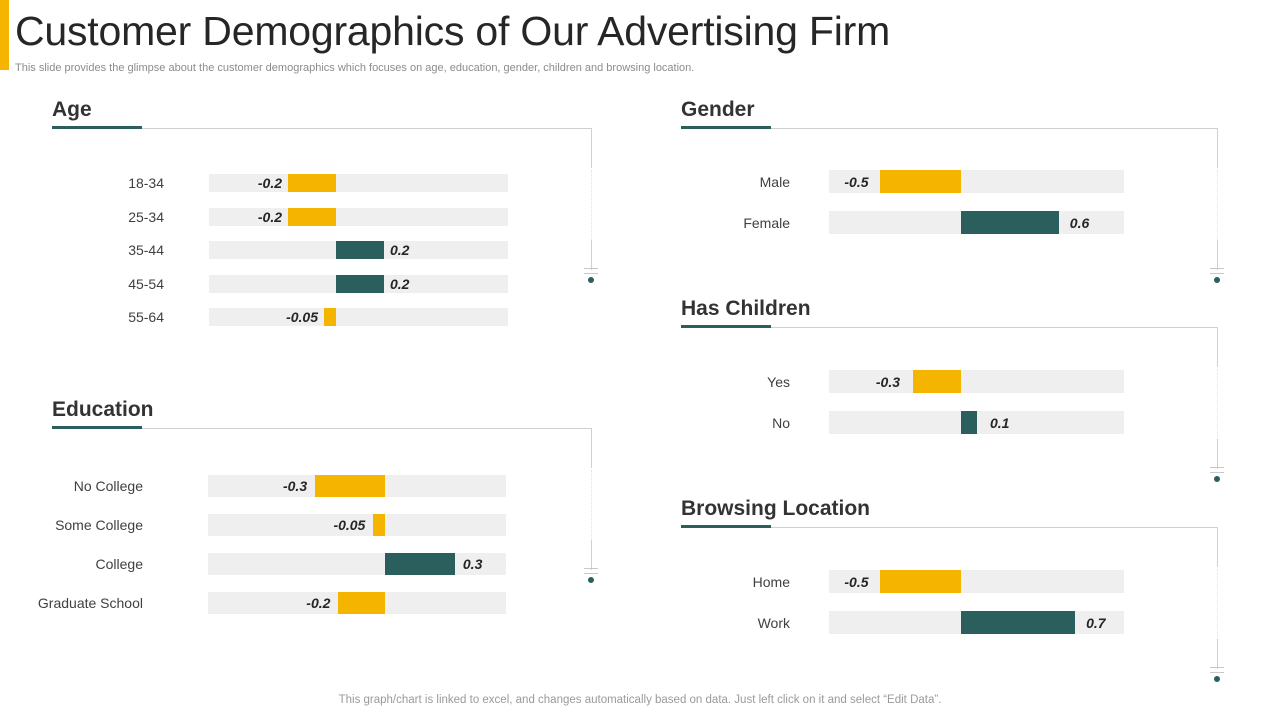 The image size is (1280, 720). Describe the element at coordinates (778, 381) in the screenshot. I see `category-label-yes: Yes` at that location.